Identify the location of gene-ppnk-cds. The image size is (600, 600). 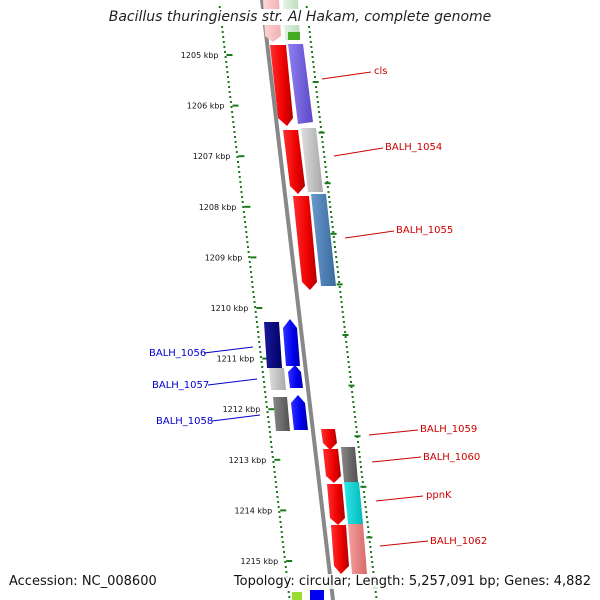
(336, 504).